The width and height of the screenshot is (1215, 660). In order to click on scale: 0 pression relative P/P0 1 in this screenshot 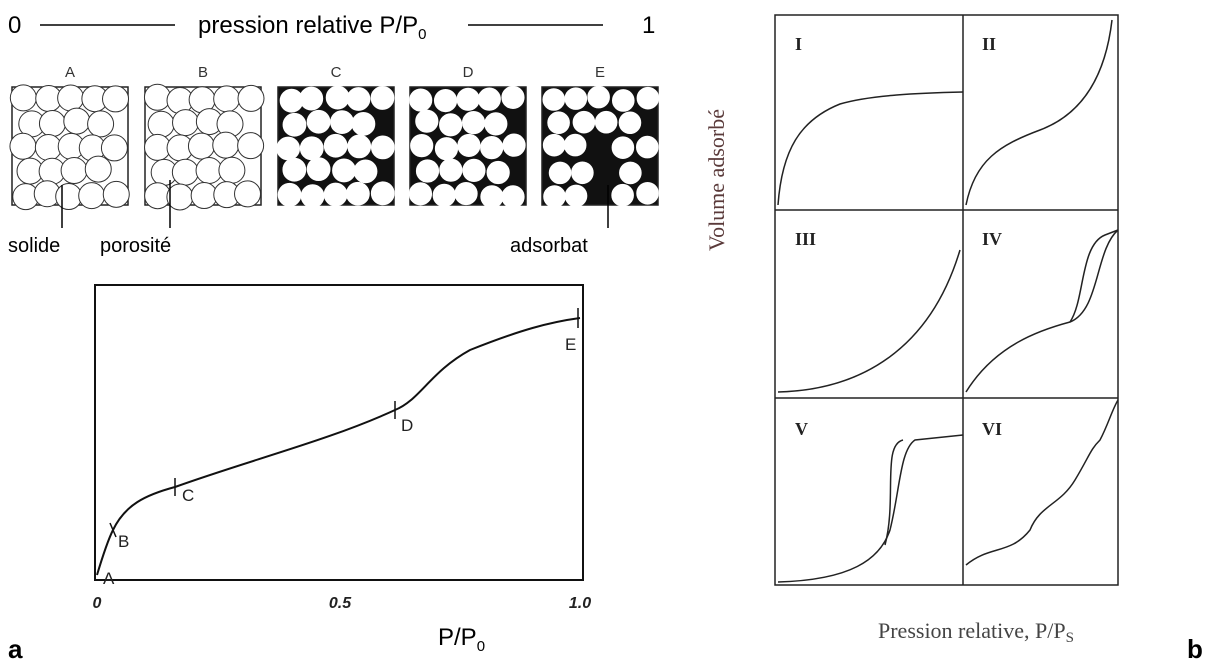, I will do `click(331, 27)`.